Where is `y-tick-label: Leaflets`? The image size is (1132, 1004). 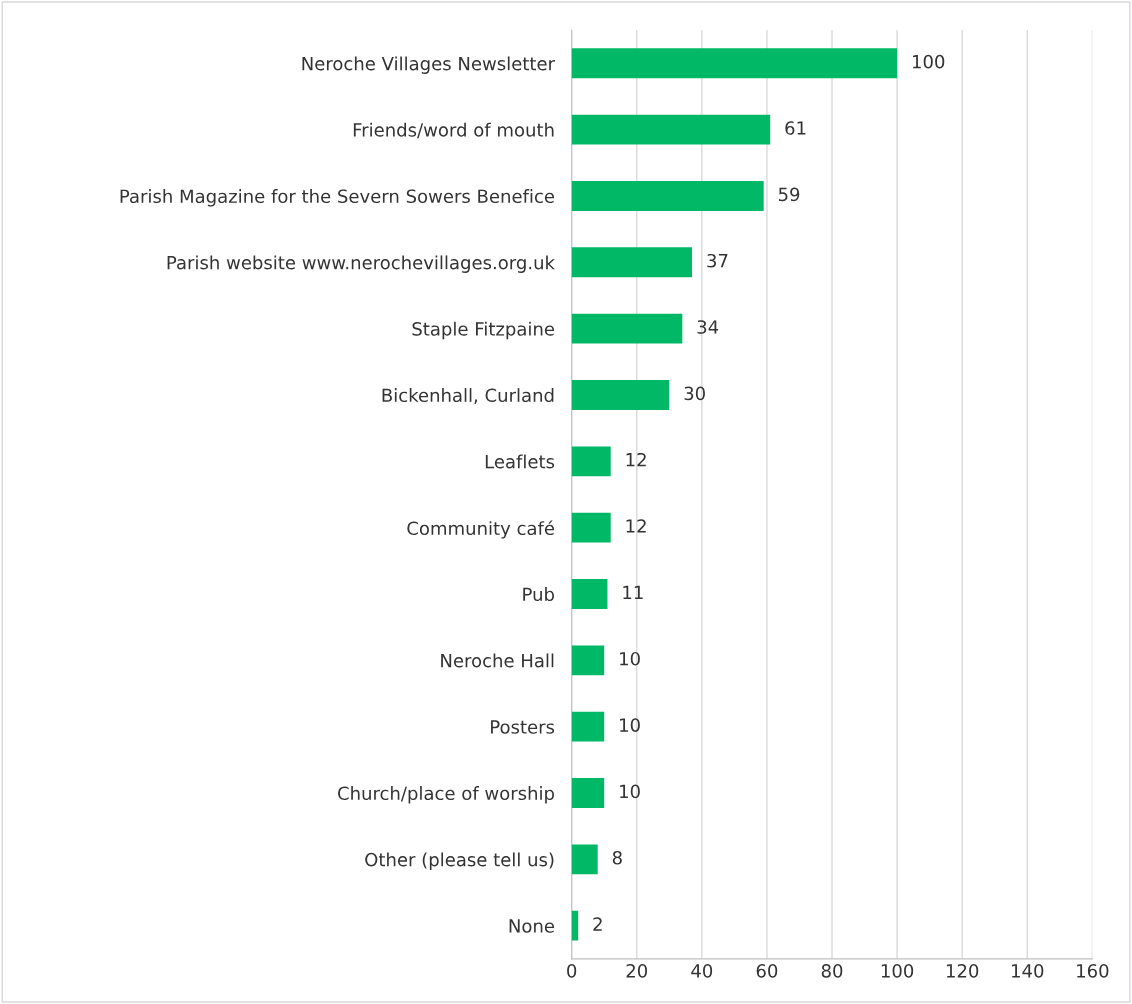
y-tick-label: Leaflets is located at coordinates (520, 461).